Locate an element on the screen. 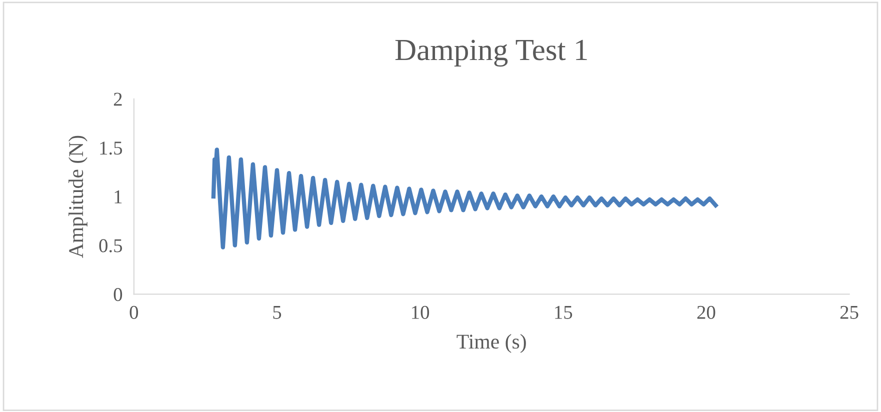 This screenshot has height=412, width=881. y-axis-title: Amplitude (N) is located at coordinates (78, 197).